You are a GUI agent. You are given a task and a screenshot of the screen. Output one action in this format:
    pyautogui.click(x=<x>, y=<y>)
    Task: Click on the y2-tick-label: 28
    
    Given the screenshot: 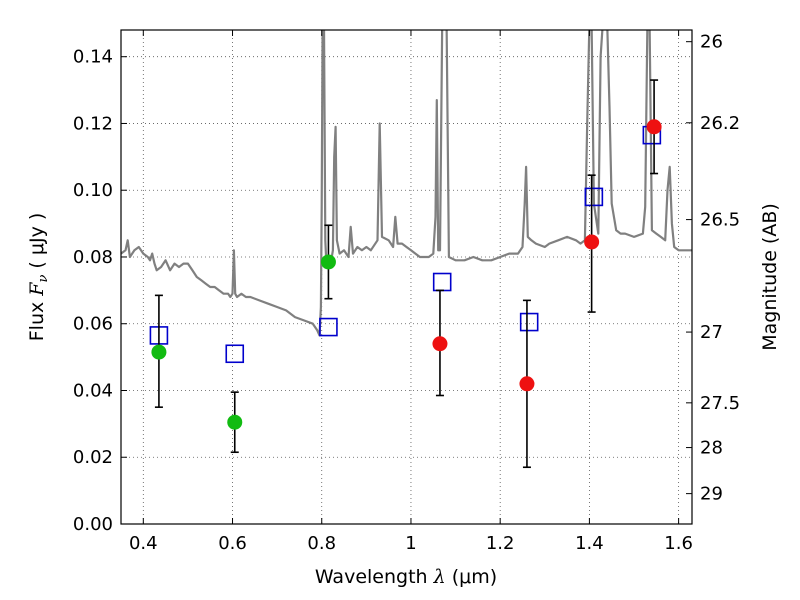 What is the action you would take?
    pyautogui.click(x=711, y=448)
    